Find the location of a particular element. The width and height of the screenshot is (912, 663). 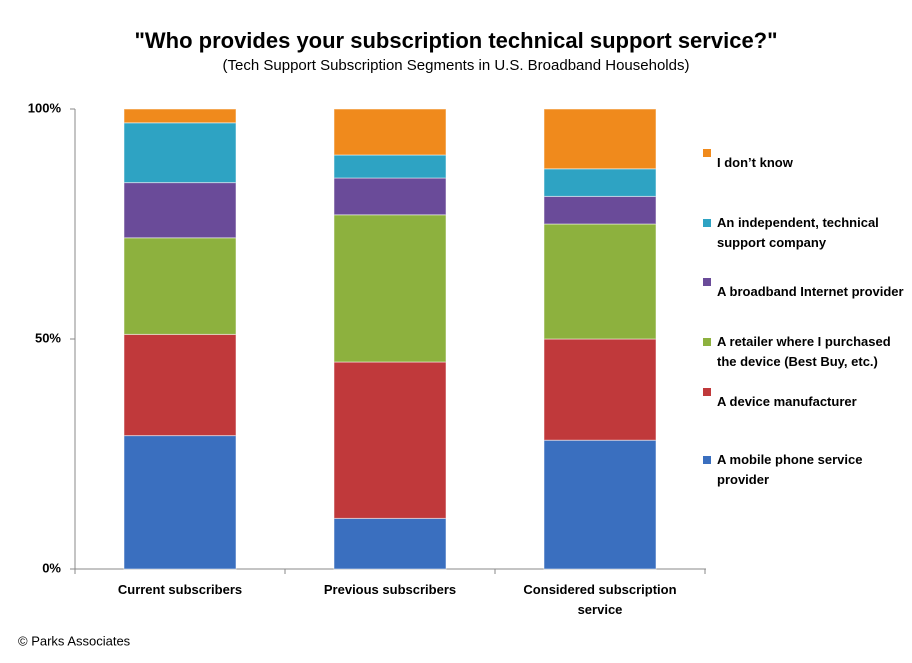

x-tick-label: Considered subscription service is located at coordinates (600, 599).